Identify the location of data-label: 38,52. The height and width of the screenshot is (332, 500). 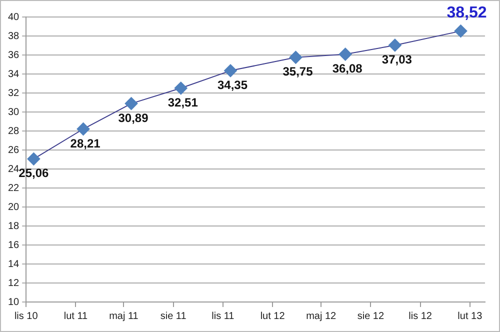
(466, 13).